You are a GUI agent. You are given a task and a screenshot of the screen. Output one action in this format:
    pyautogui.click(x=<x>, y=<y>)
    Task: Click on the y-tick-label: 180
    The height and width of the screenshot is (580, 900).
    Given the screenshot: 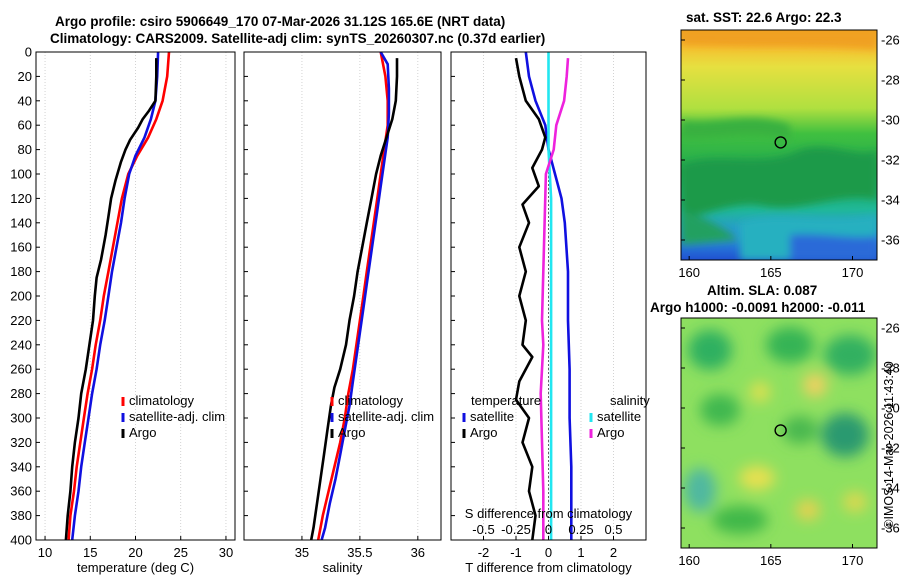 What is the action you would take?
    pyautogui.click(x=21, y=271)
    